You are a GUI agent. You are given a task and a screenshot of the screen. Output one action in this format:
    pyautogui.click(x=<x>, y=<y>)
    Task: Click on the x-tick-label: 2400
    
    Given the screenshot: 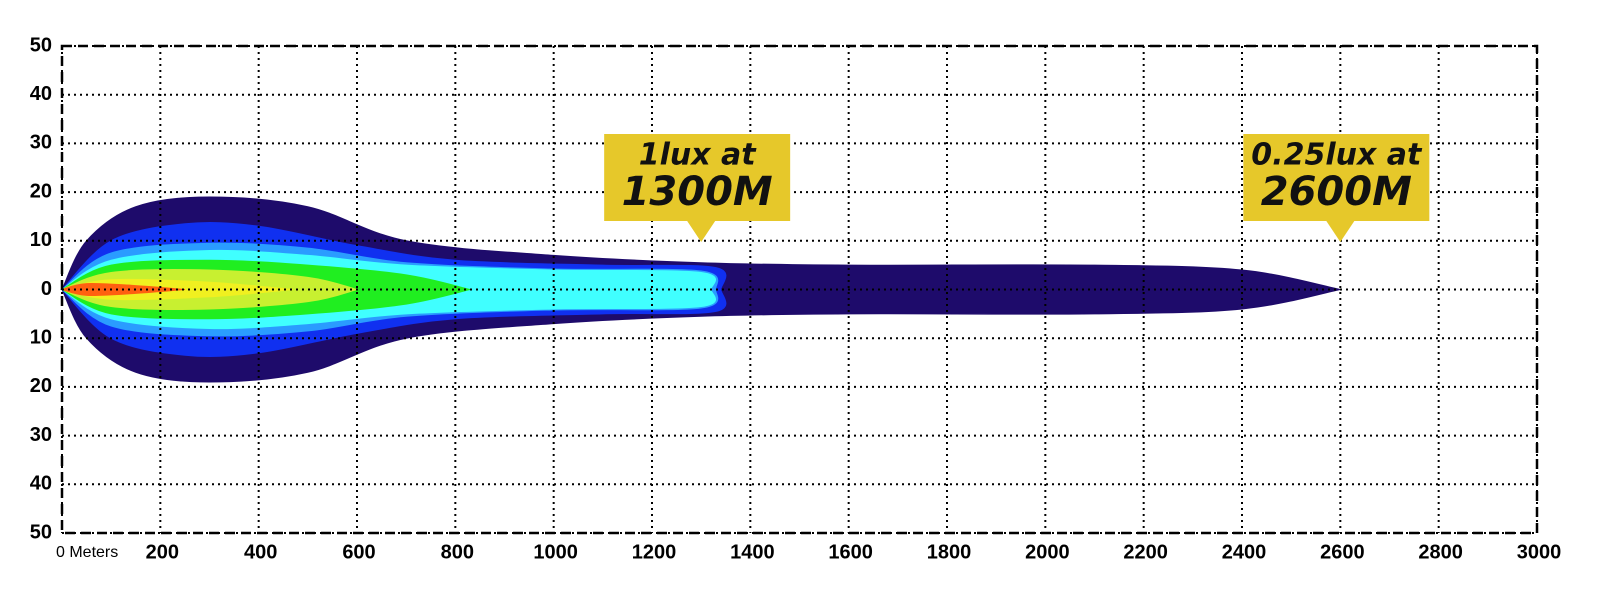 What is the action you would take?
    pyautogui.click(x=1244, y=552)
    